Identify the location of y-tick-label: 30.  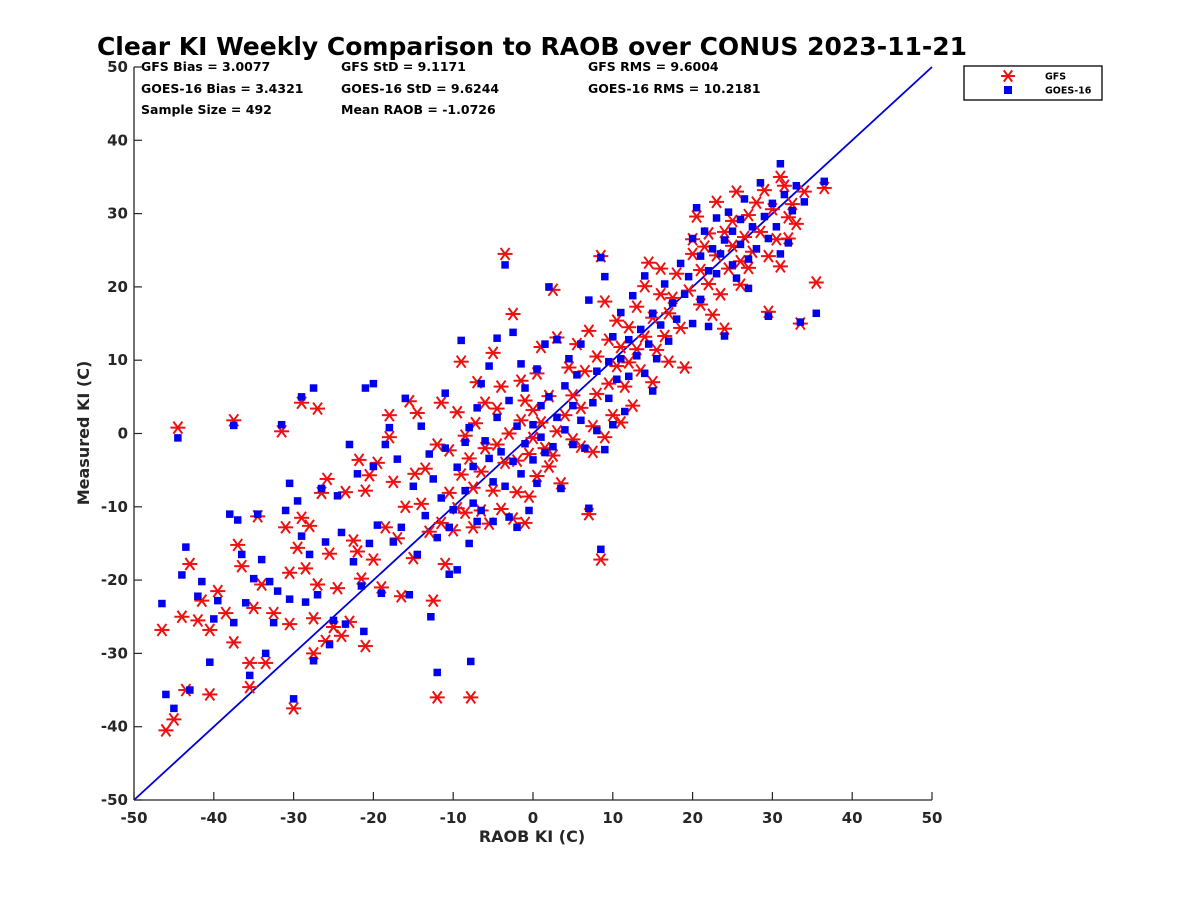
(117, 214).